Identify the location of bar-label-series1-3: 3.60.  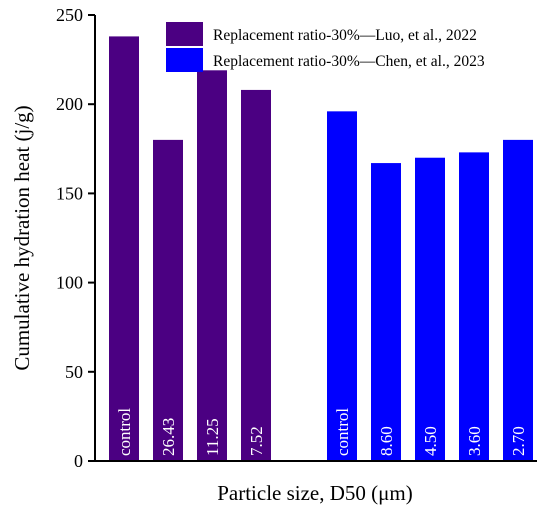
(474, 441).